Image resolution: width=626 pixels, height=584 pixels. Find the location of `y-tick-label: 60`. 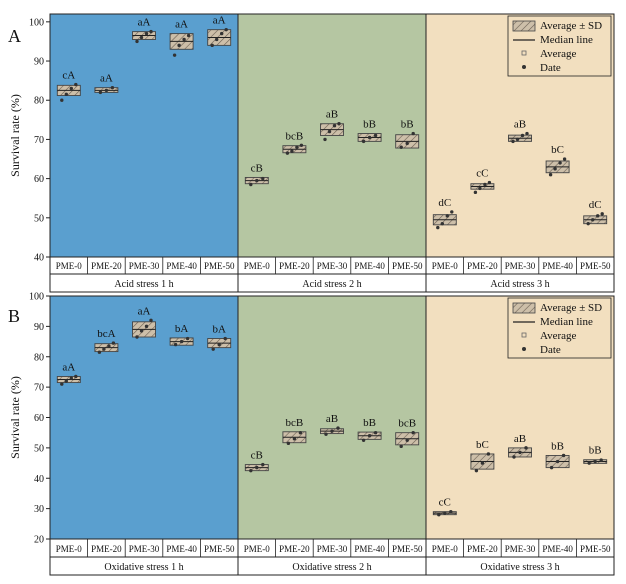

y-tick-label: 60 is located at coordinates (39, 179).